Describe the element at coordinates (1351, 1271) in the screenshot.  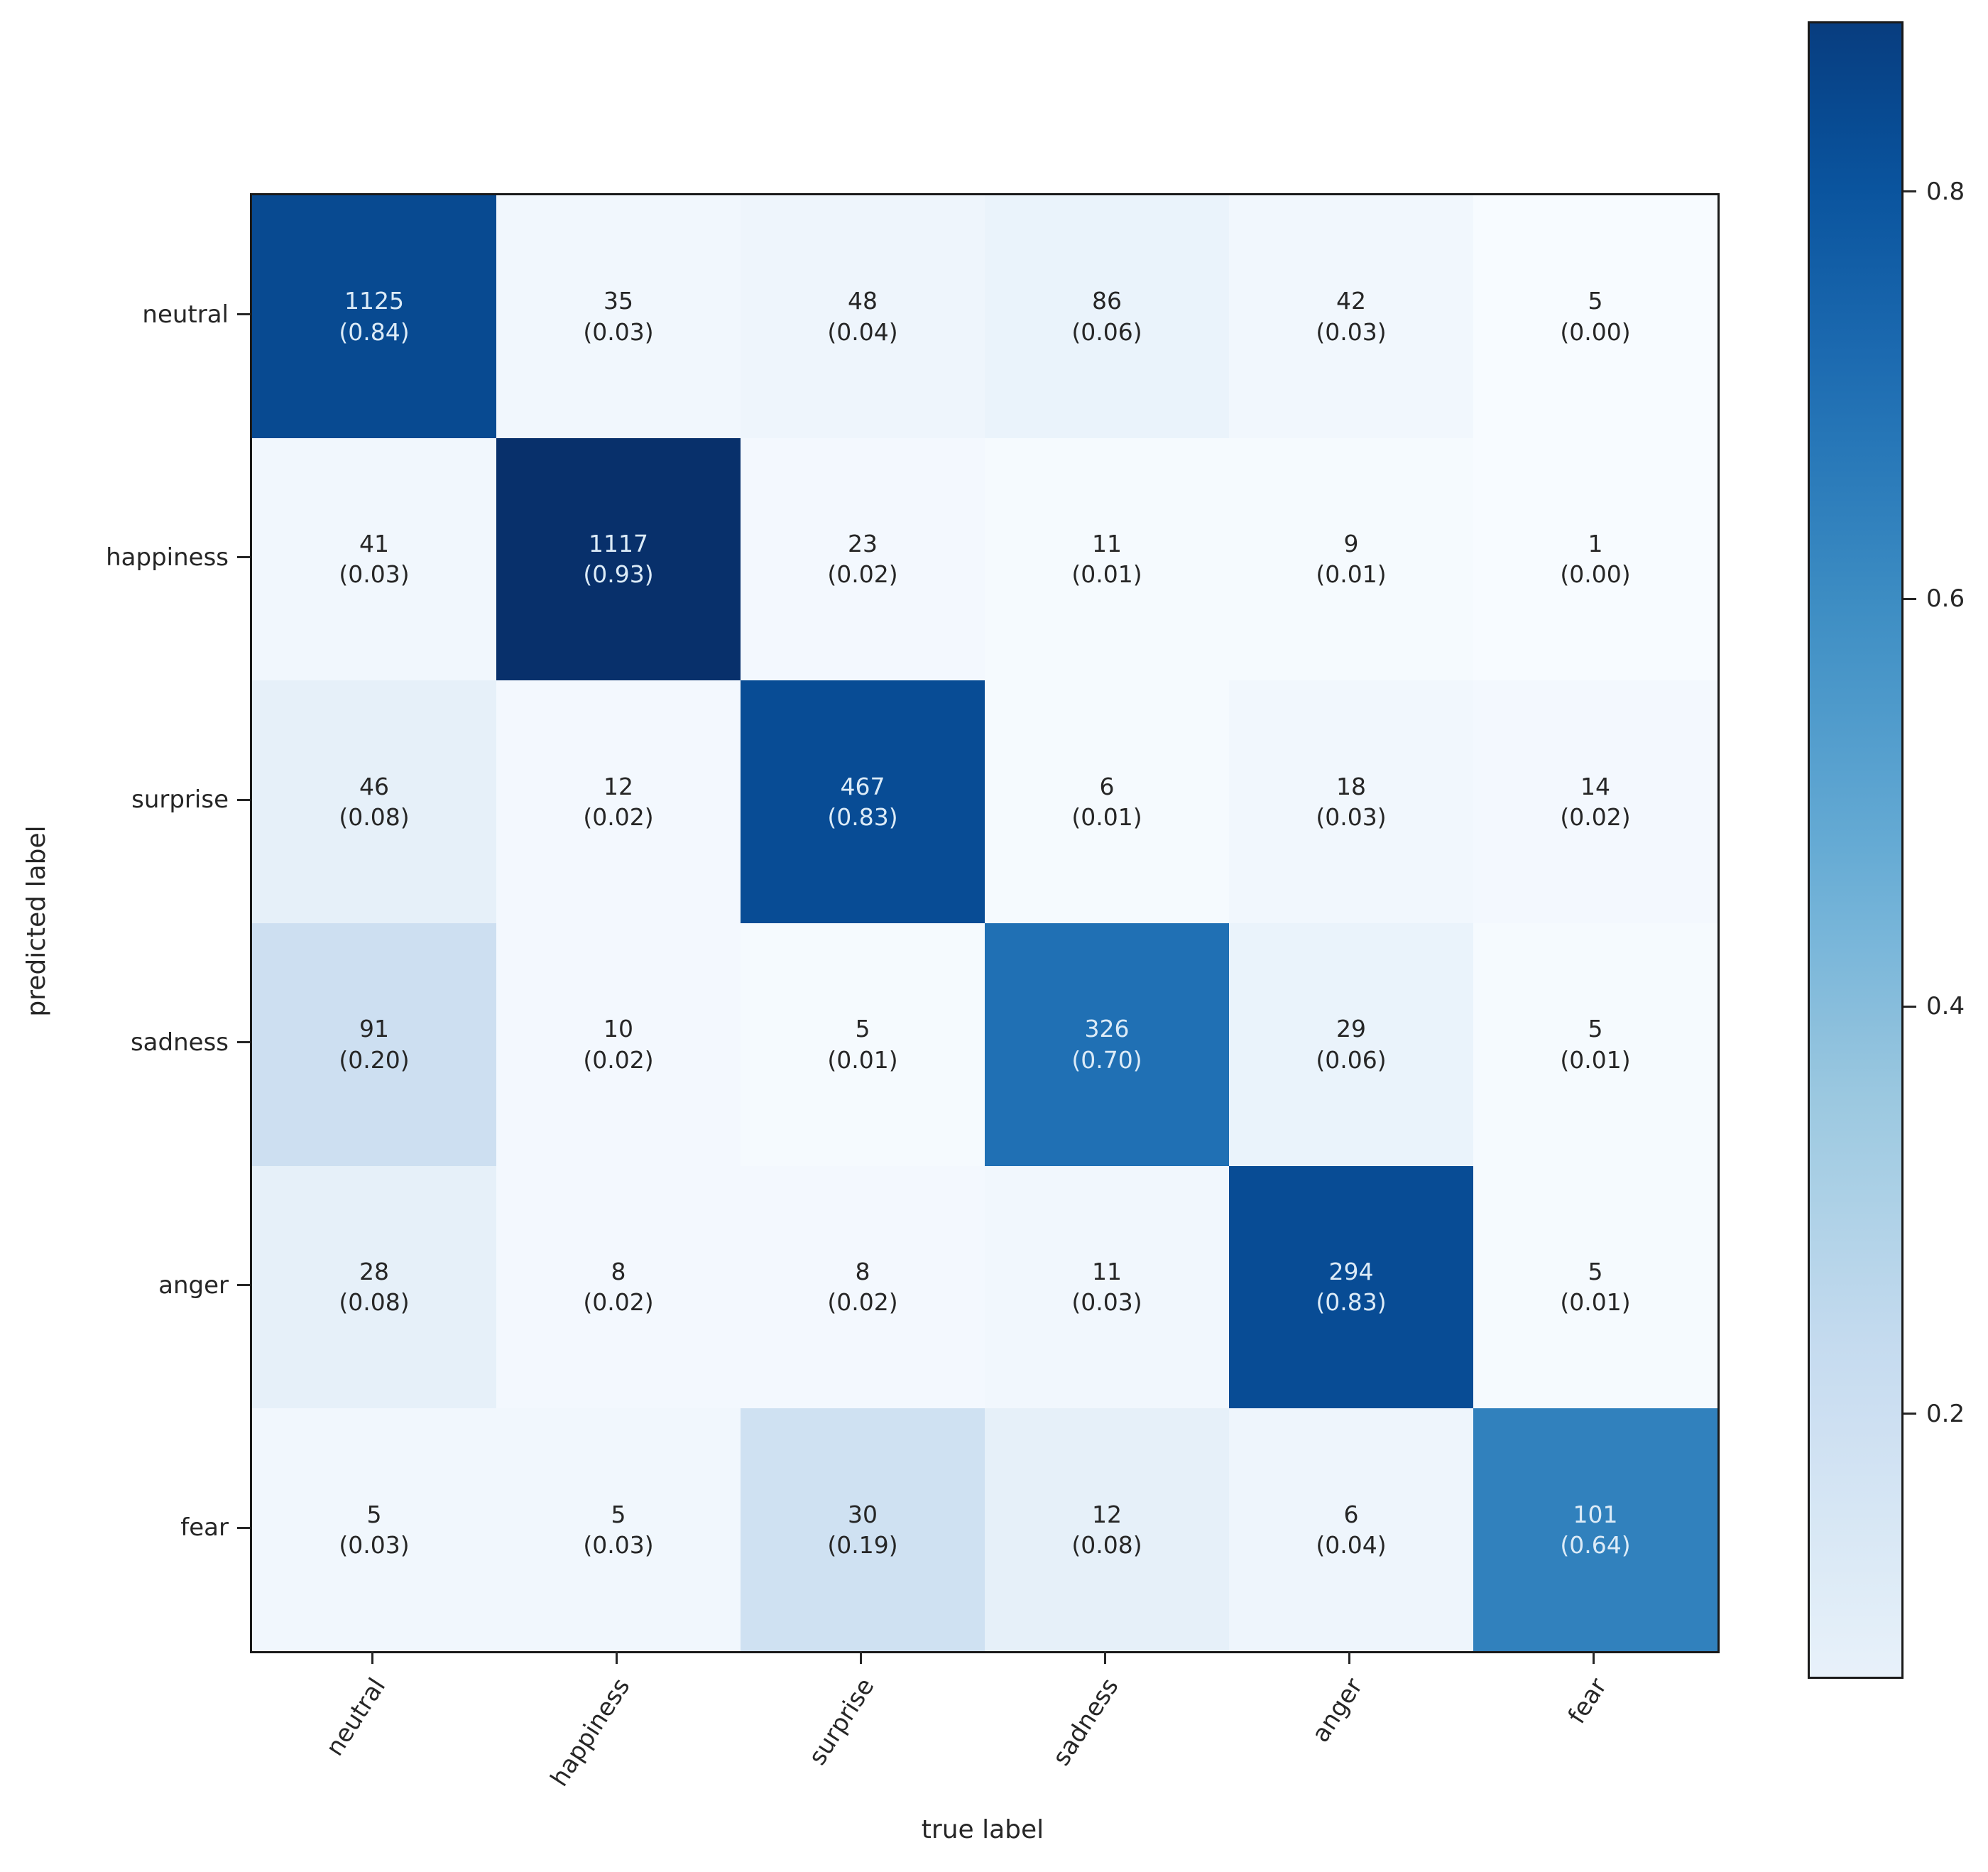
I see `cell-count: 294` at that location.